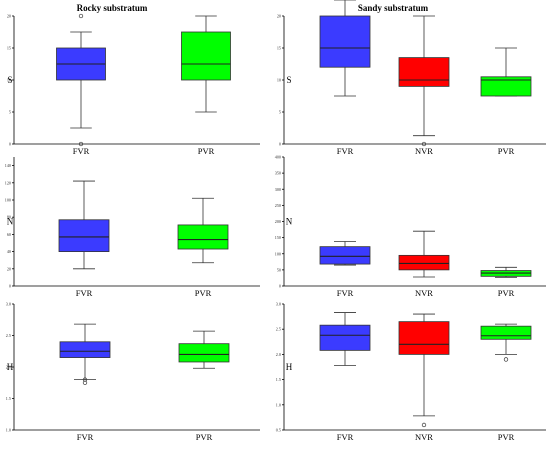 This screenshot has height=449, width=550. Describe the element at coordinates (278, 304) in the screenshot. I see `sandy-H-ytick-label: 3.0` at that location.